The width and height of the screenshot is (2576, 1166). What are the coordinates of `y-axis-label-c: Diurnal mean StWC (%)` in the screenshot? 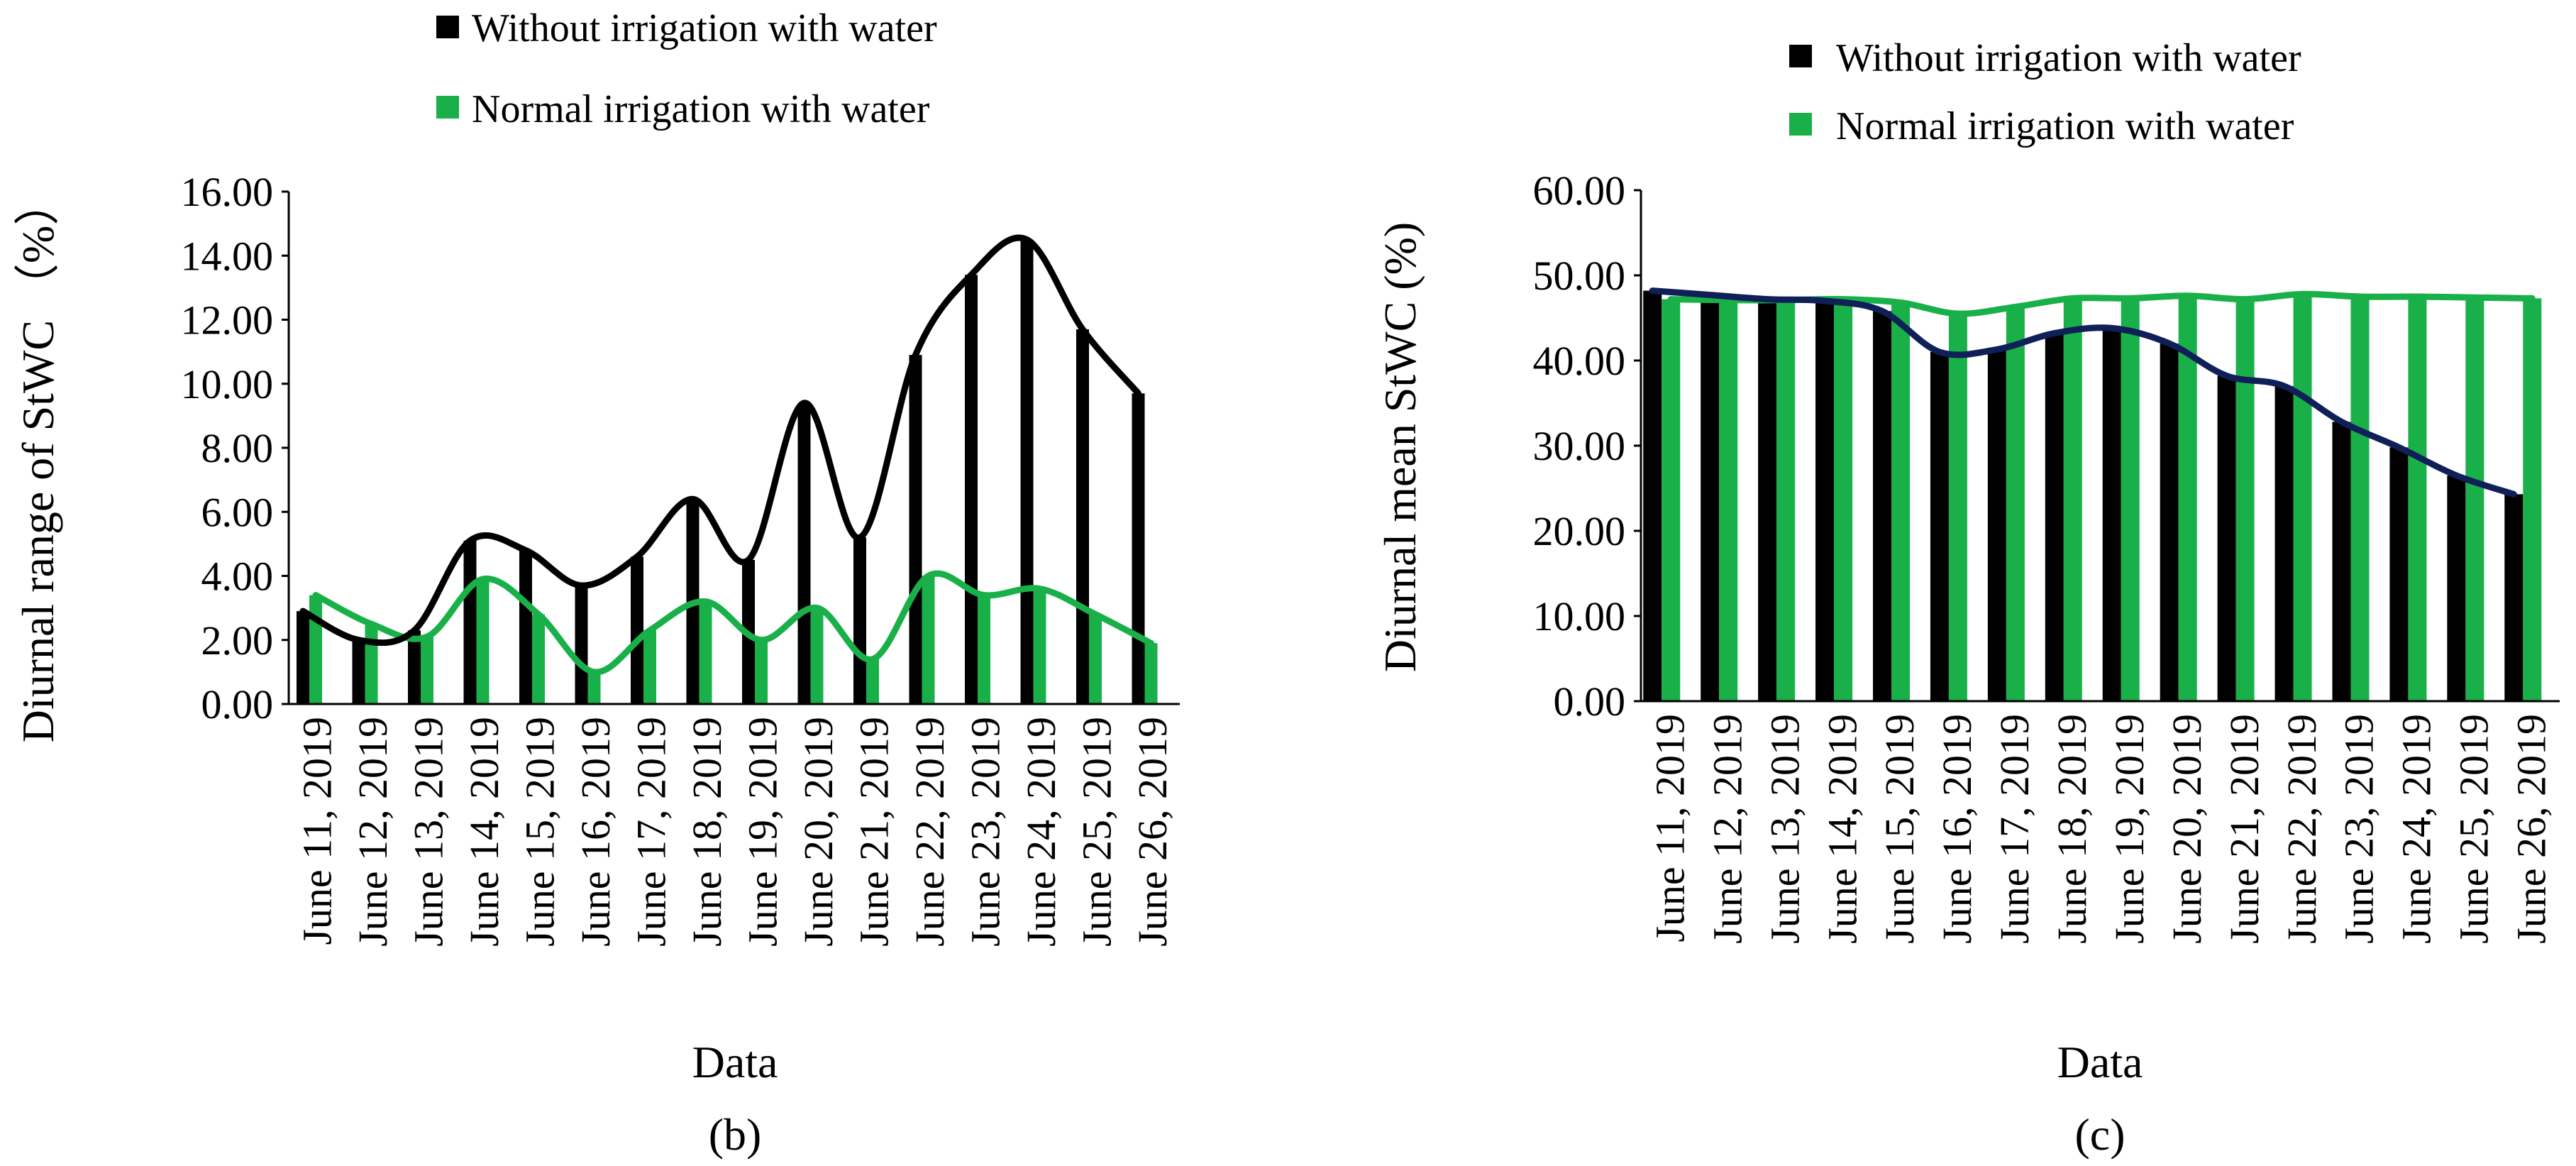 It's located at (1400, 448).